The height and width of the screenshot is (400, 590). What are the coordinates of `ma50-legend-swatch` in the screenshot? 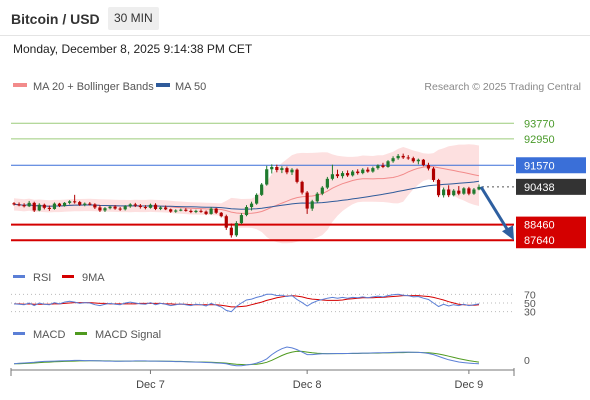 It's located at (163, 85).